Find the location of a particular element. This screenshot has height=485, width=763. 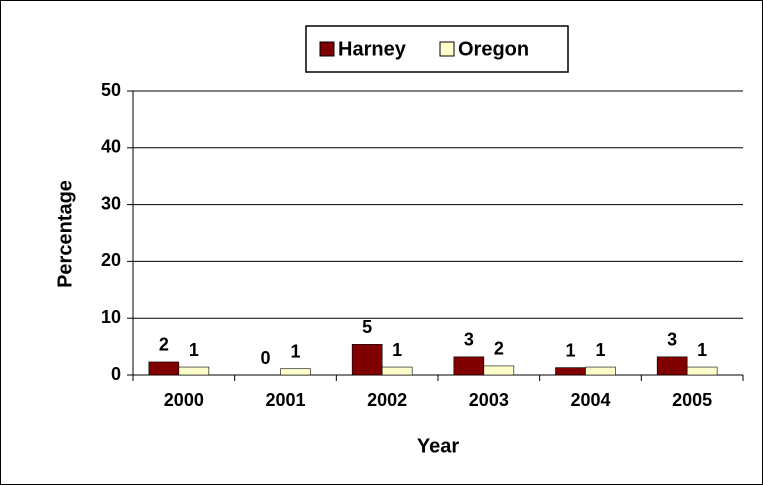

legend-label: Oregon is located at coordinates (493, 49).